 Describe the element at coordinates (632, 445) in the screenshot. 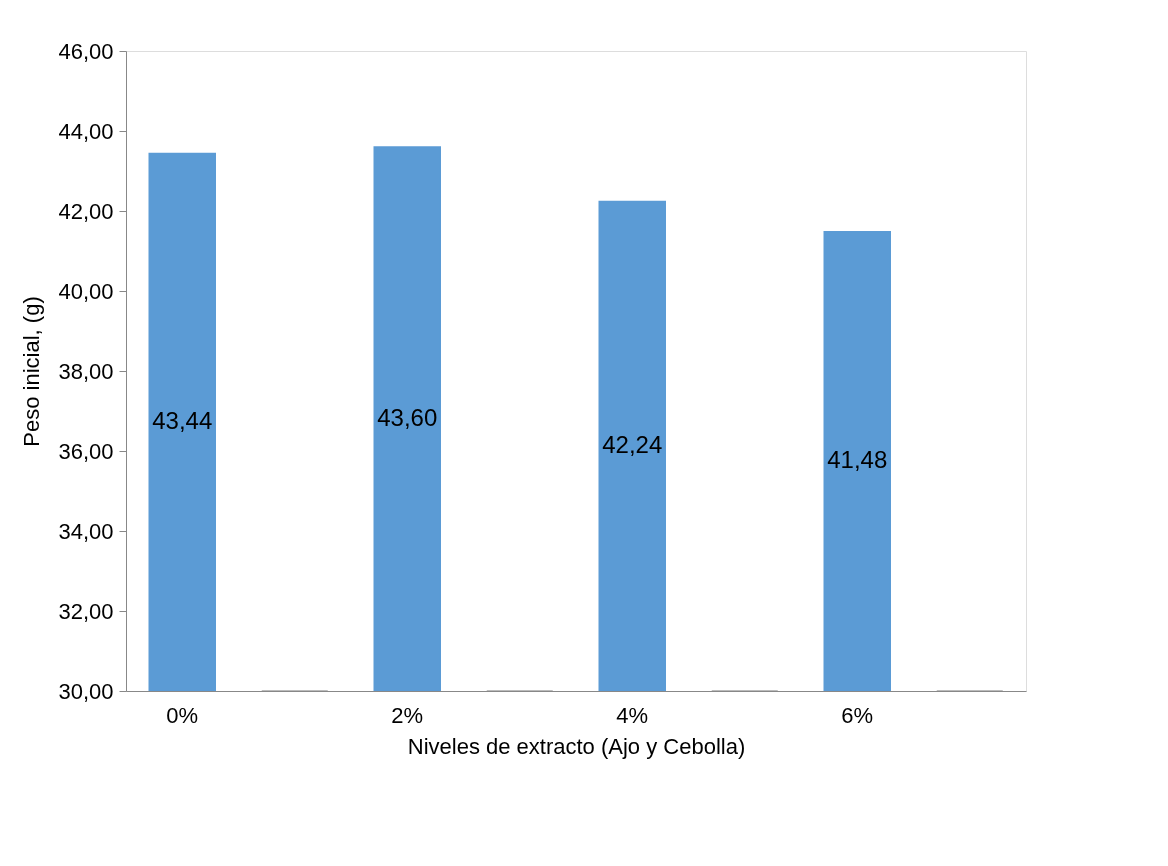

I see `data-label: 42,24` at that location.